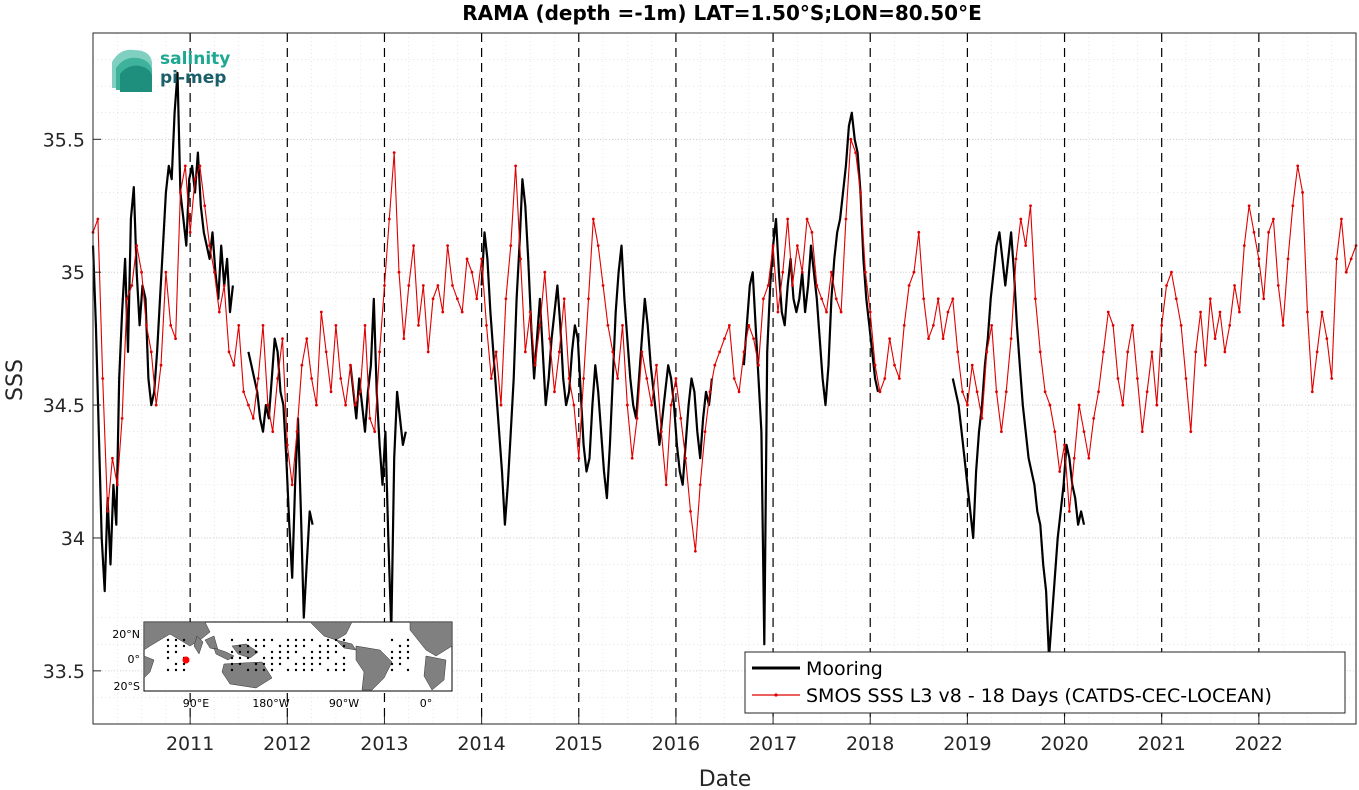 The image size is (1359, 790). I want to click on y-tick-labels: 33.5 34 34.5 35 35.5, so click(64, 406).